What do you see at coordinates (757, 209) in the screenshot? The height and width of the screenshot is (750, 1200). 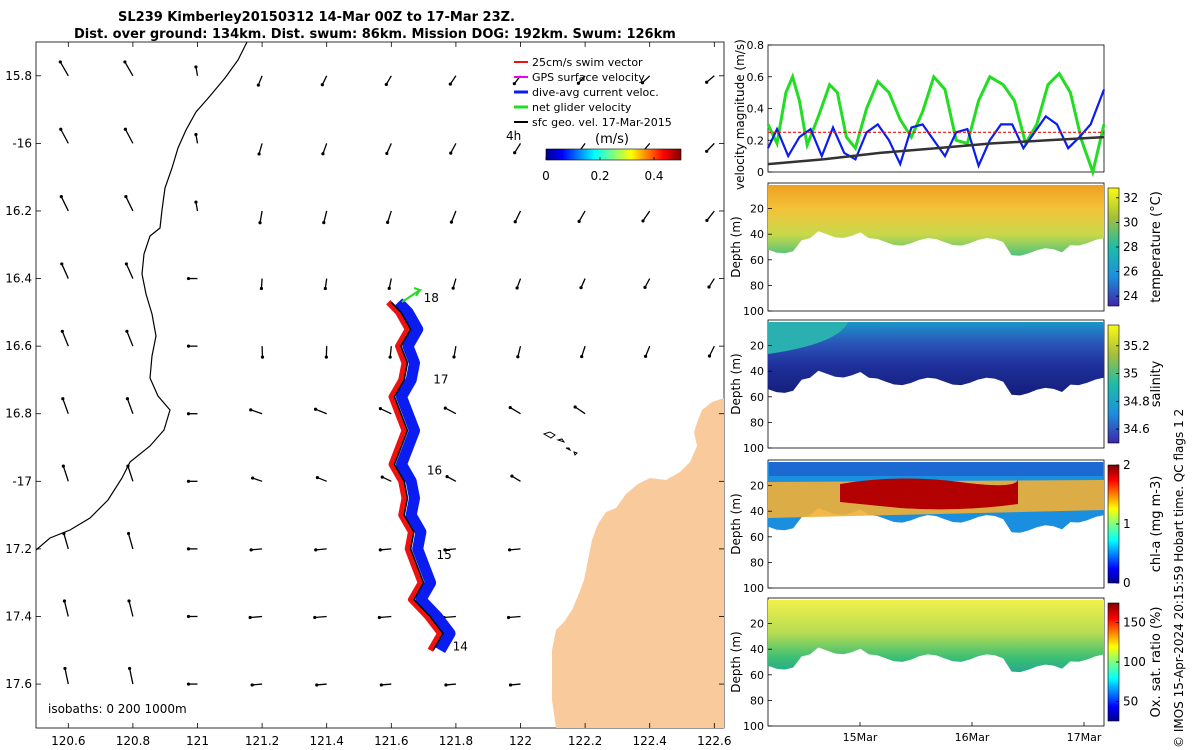 I see `depth-tick-label: 20` at bounding box center [757, 209].